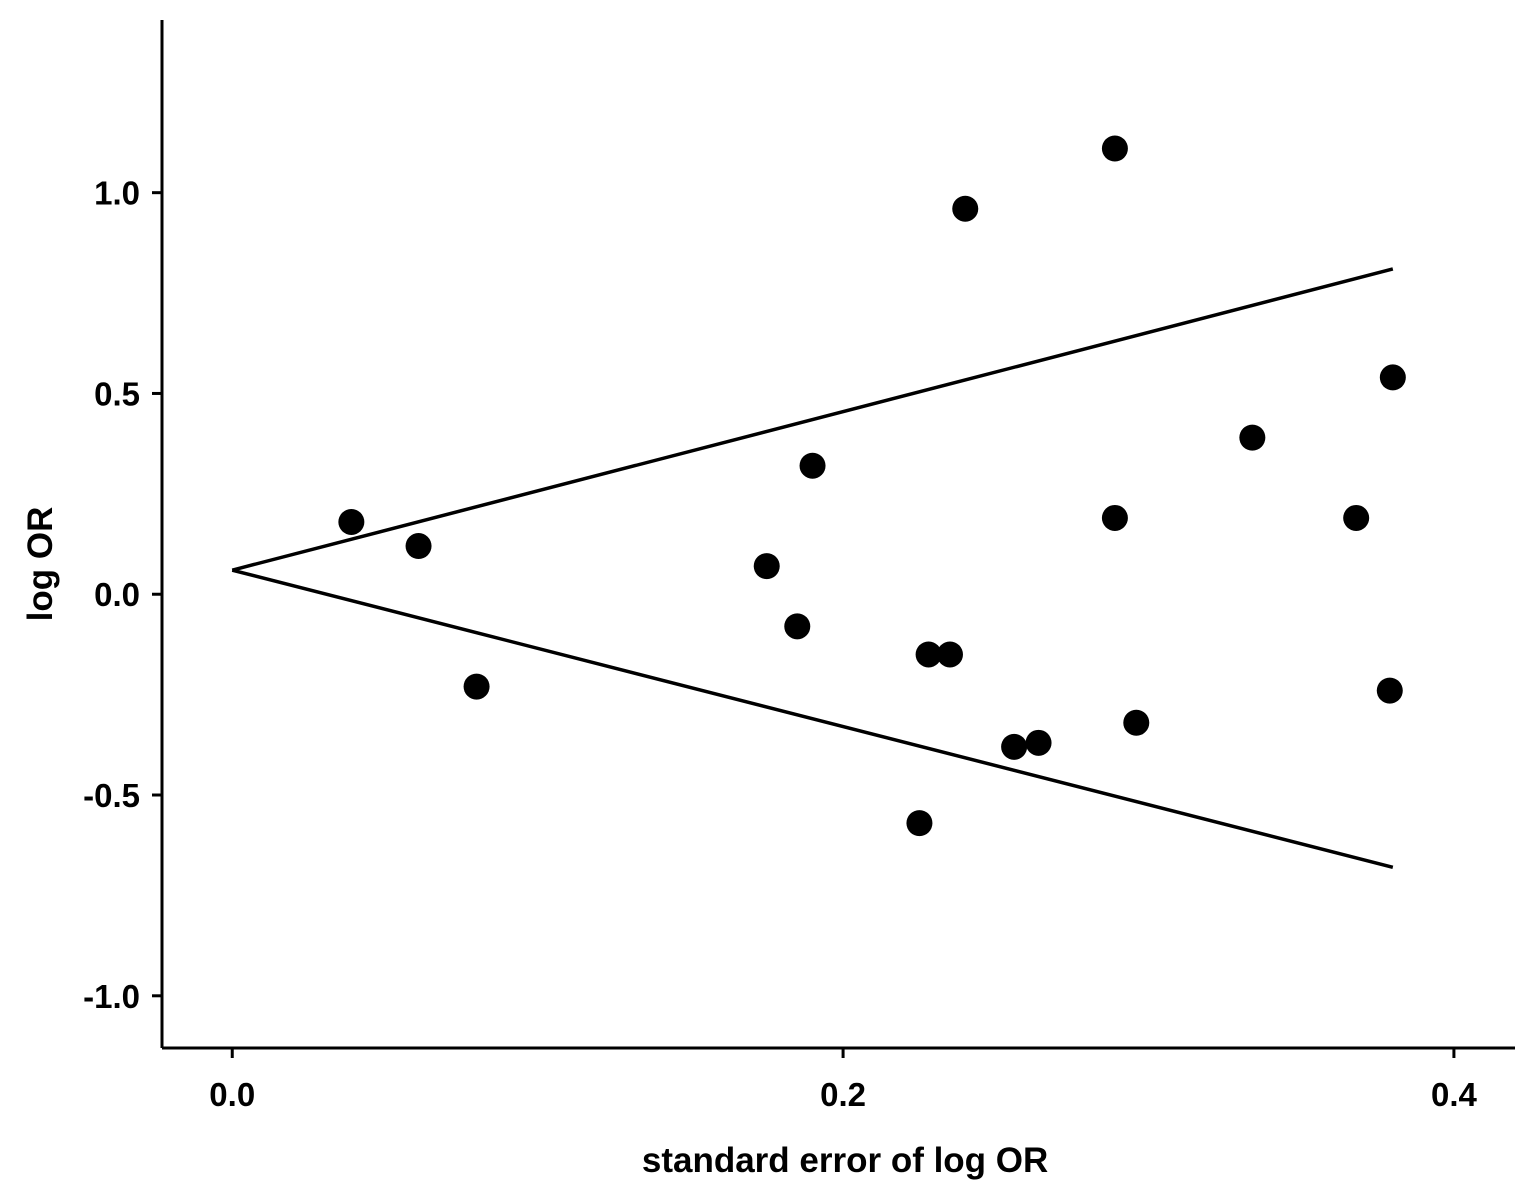 Image resolution: width=1538 pixels, height=1203 pixels. Describe the element at coordinates (40, 564) in the screenshot. I see `y-axis-title: log OR` at that location.